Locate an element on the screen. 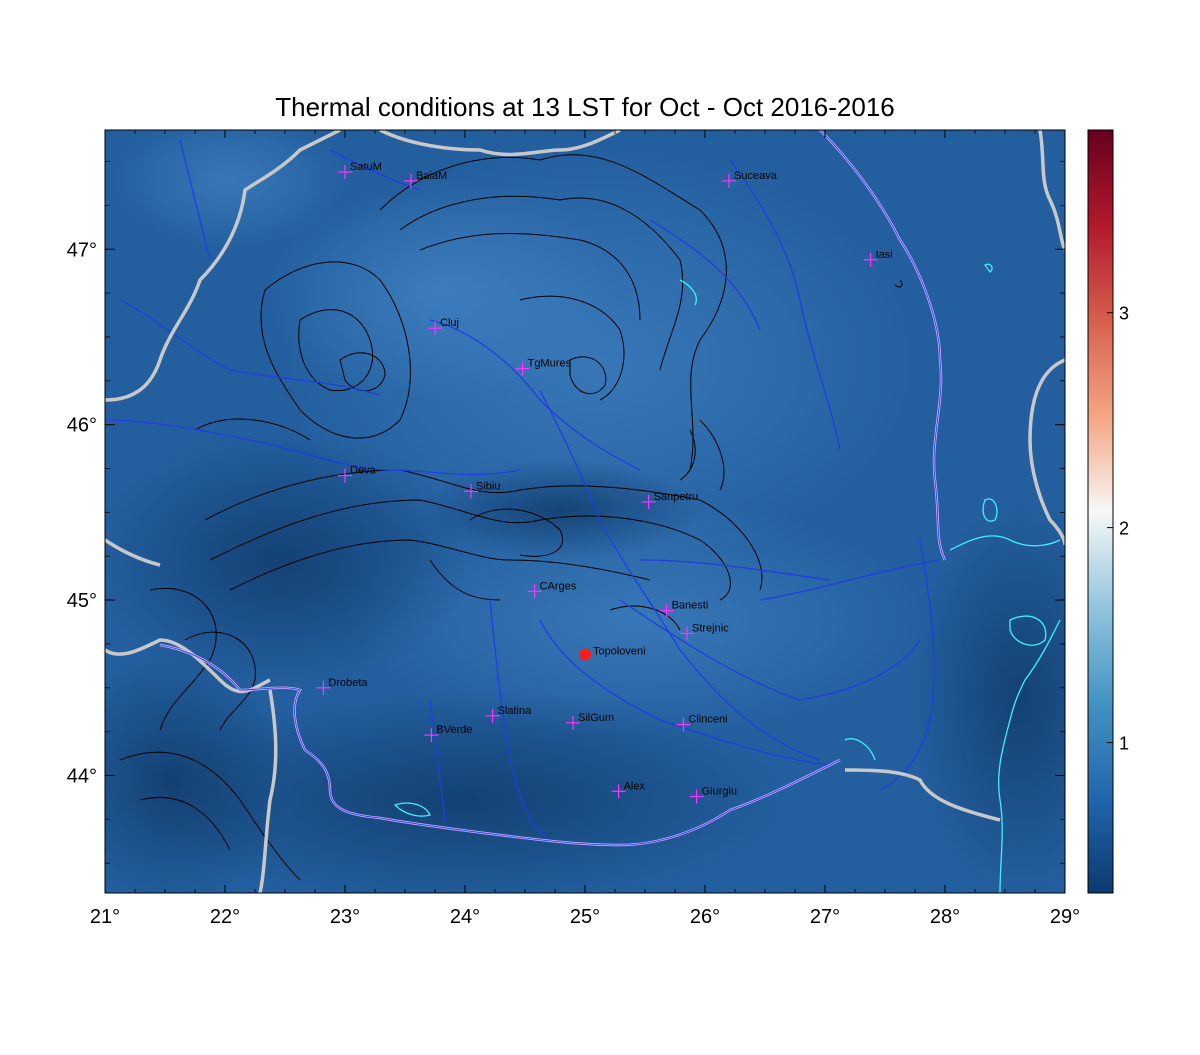 The image size is (1200, 1055). station-label: Giurgiu is located at coordinates (719, 792).